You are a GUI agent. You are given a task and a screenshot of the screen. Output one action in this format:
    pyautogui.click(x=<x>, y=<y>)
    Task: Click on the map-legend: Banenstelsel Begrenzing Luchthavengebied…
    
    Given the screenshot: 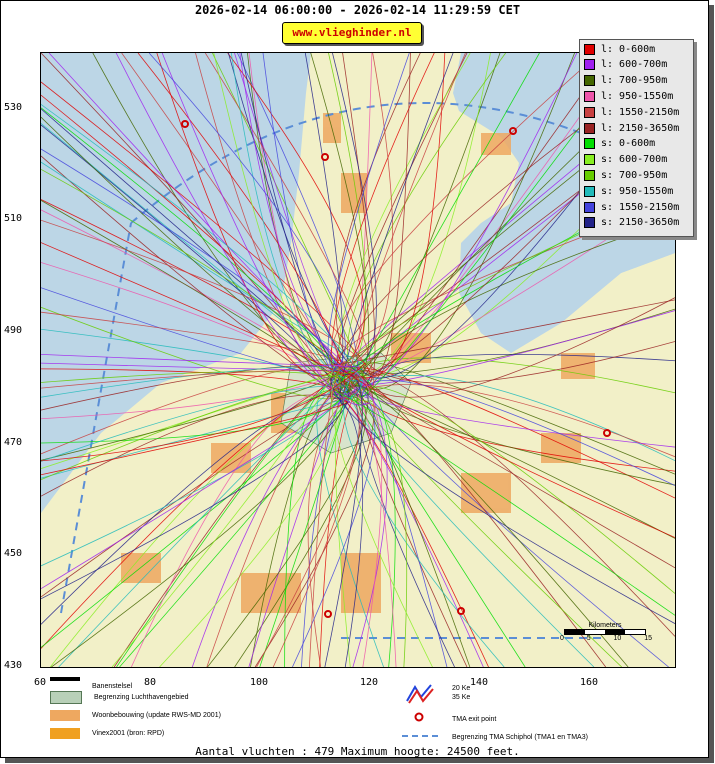 What is the action you would take?
    pyautogui.click(x=357, y=712)
    